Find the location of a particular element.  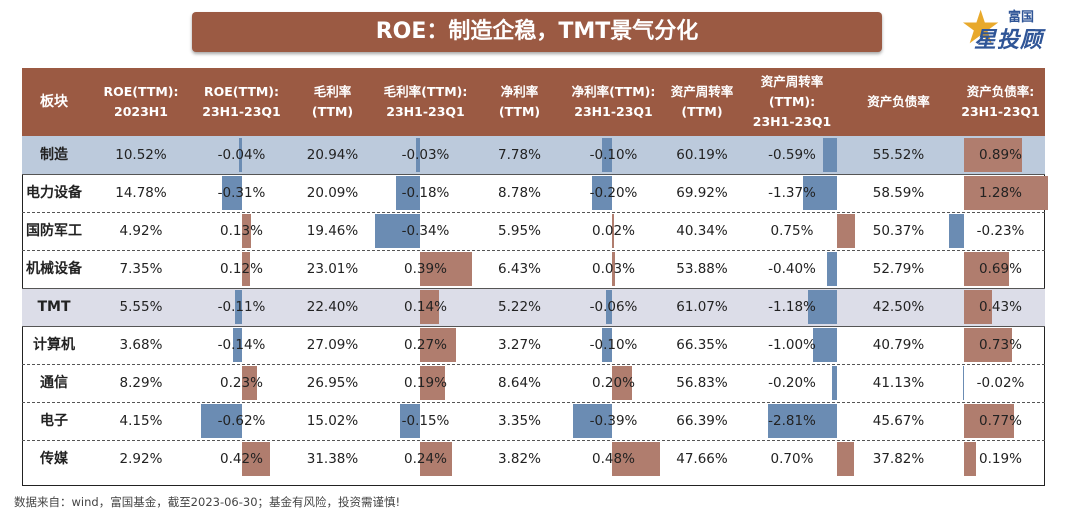

column-header-label: 毛利率 (TTM) is located at coordinates (332, 101).